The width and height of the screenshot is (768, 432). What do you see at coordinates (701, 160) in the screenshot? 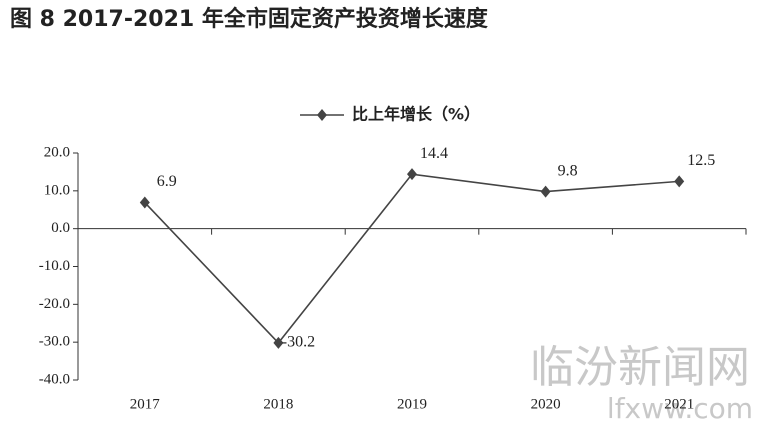
I see `data-label: 12.5` at bounding box center [701, 160].